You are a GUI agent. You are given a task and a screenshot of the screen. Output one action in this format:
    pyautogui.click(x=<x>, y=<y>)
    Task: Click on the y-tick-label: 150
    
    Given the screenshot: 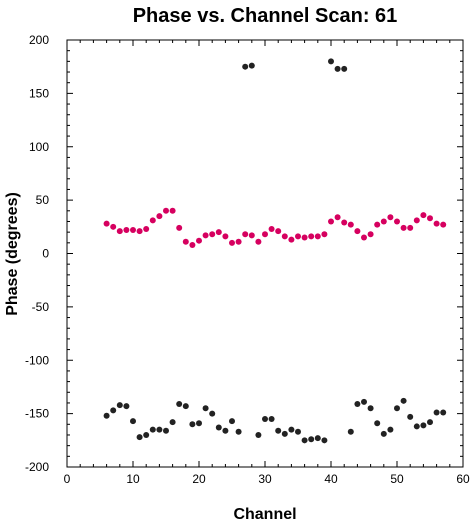 What is the action you would take?
    pyautogui.click(x=39, y=93)
    